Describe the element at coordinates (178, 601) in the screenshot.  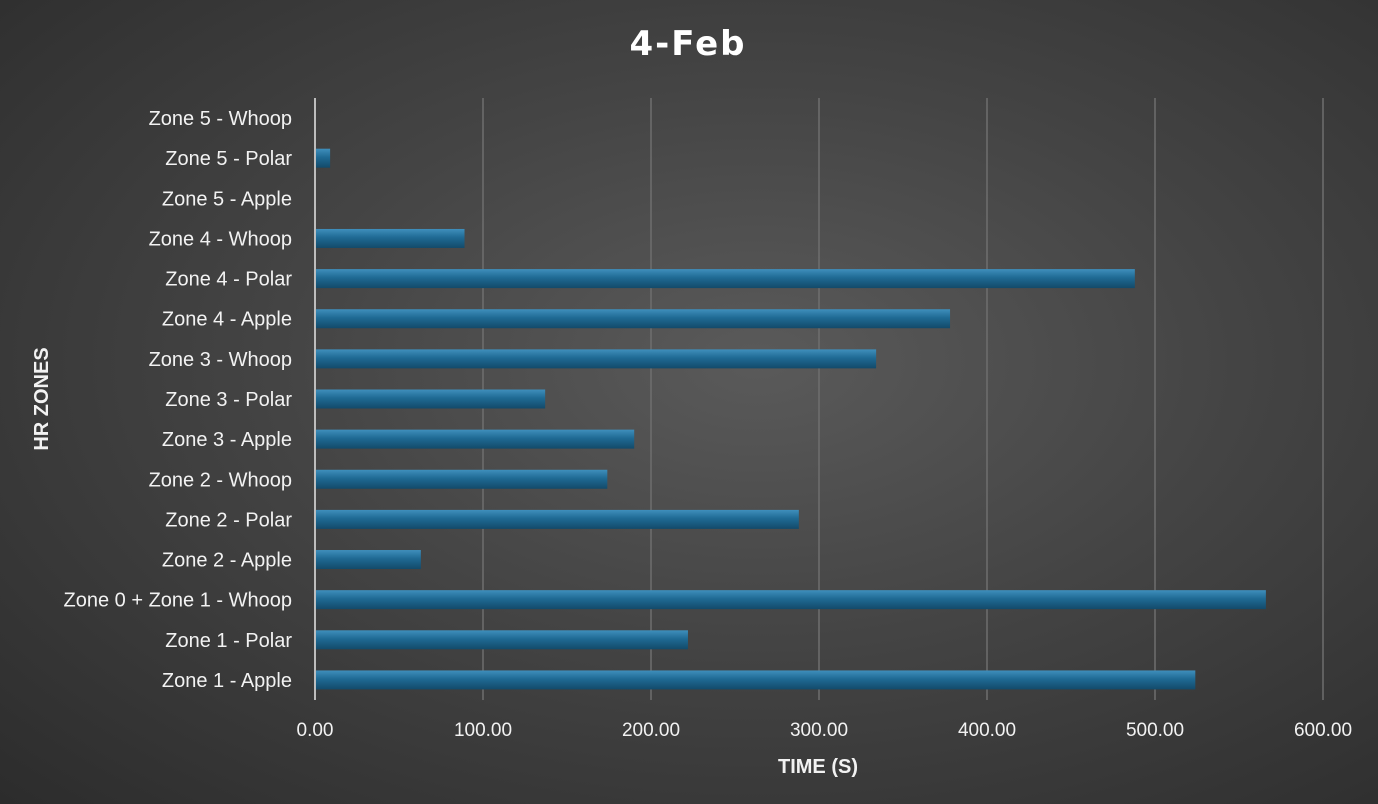
I see `category-label: Zone 0 + Zone 1 - Whoop` at that location.